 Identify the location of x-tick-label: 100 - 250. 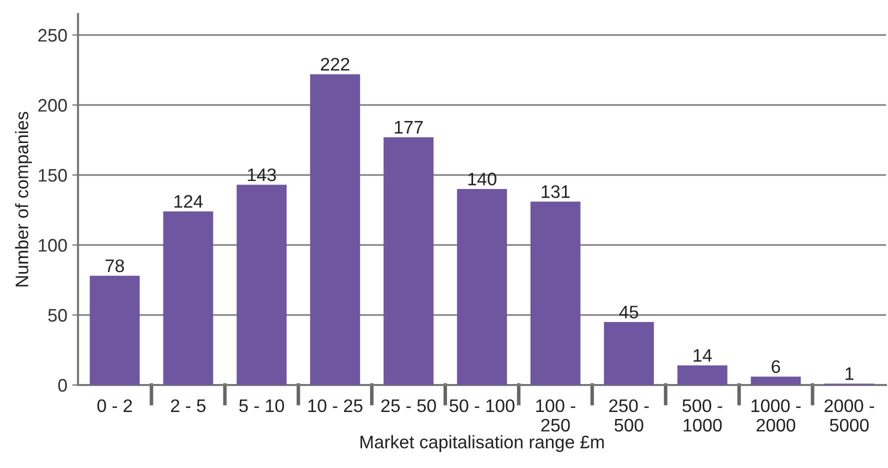
(556, 415).